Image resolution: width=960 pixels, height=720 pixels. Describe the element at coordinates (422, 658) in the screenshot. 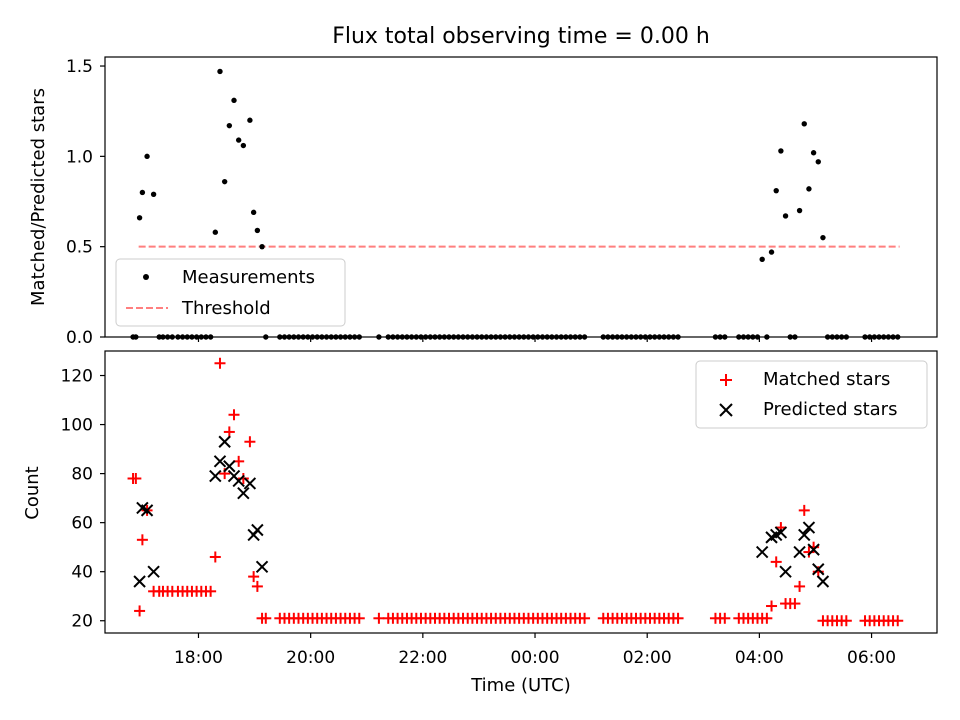

I see `count-x-tick-label: 22:00` at that location.